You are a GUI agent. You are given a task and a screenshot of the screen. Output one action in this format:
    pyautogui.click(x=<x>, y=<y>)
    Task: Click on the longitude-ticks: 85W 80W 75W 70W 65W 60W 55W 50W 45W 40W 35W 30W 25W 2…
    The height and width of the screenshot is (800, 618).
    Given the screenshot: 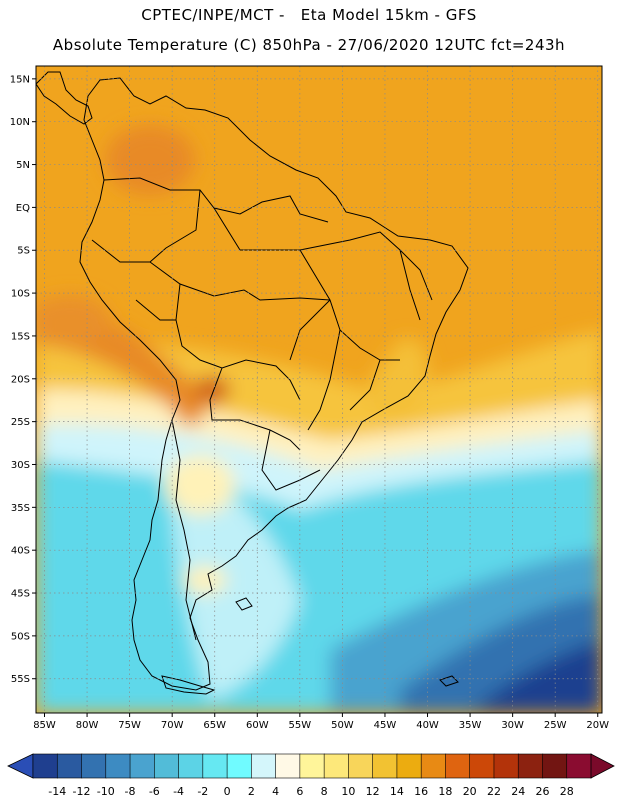 What is the action you would take?
    pyautogui.click(x=321, y=722)
    